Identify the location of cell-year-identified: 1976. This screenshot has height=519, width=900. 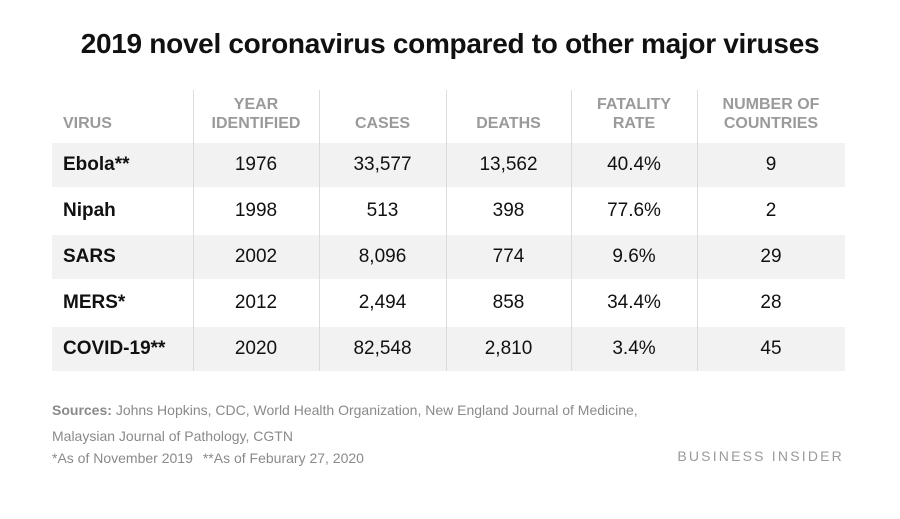
(256, 164).